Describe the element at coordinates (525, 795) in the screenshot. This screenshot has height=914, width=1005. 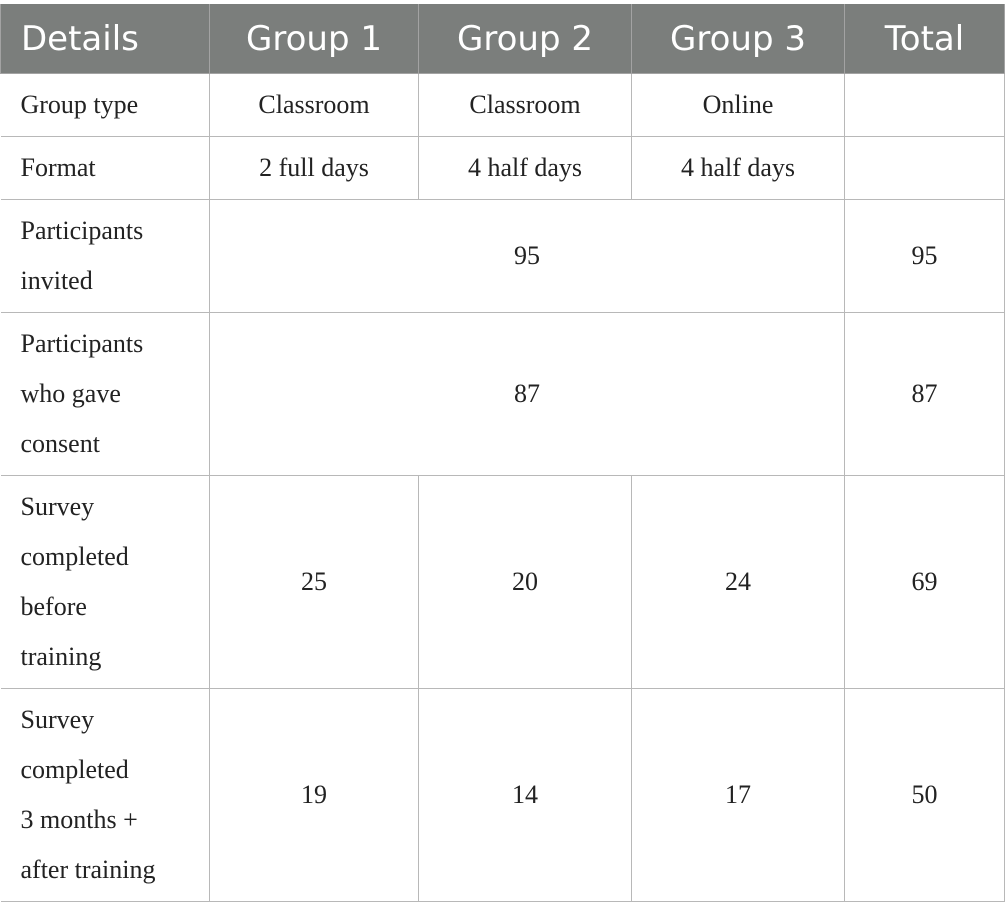
I see `cell-group-2: 14` at that location.